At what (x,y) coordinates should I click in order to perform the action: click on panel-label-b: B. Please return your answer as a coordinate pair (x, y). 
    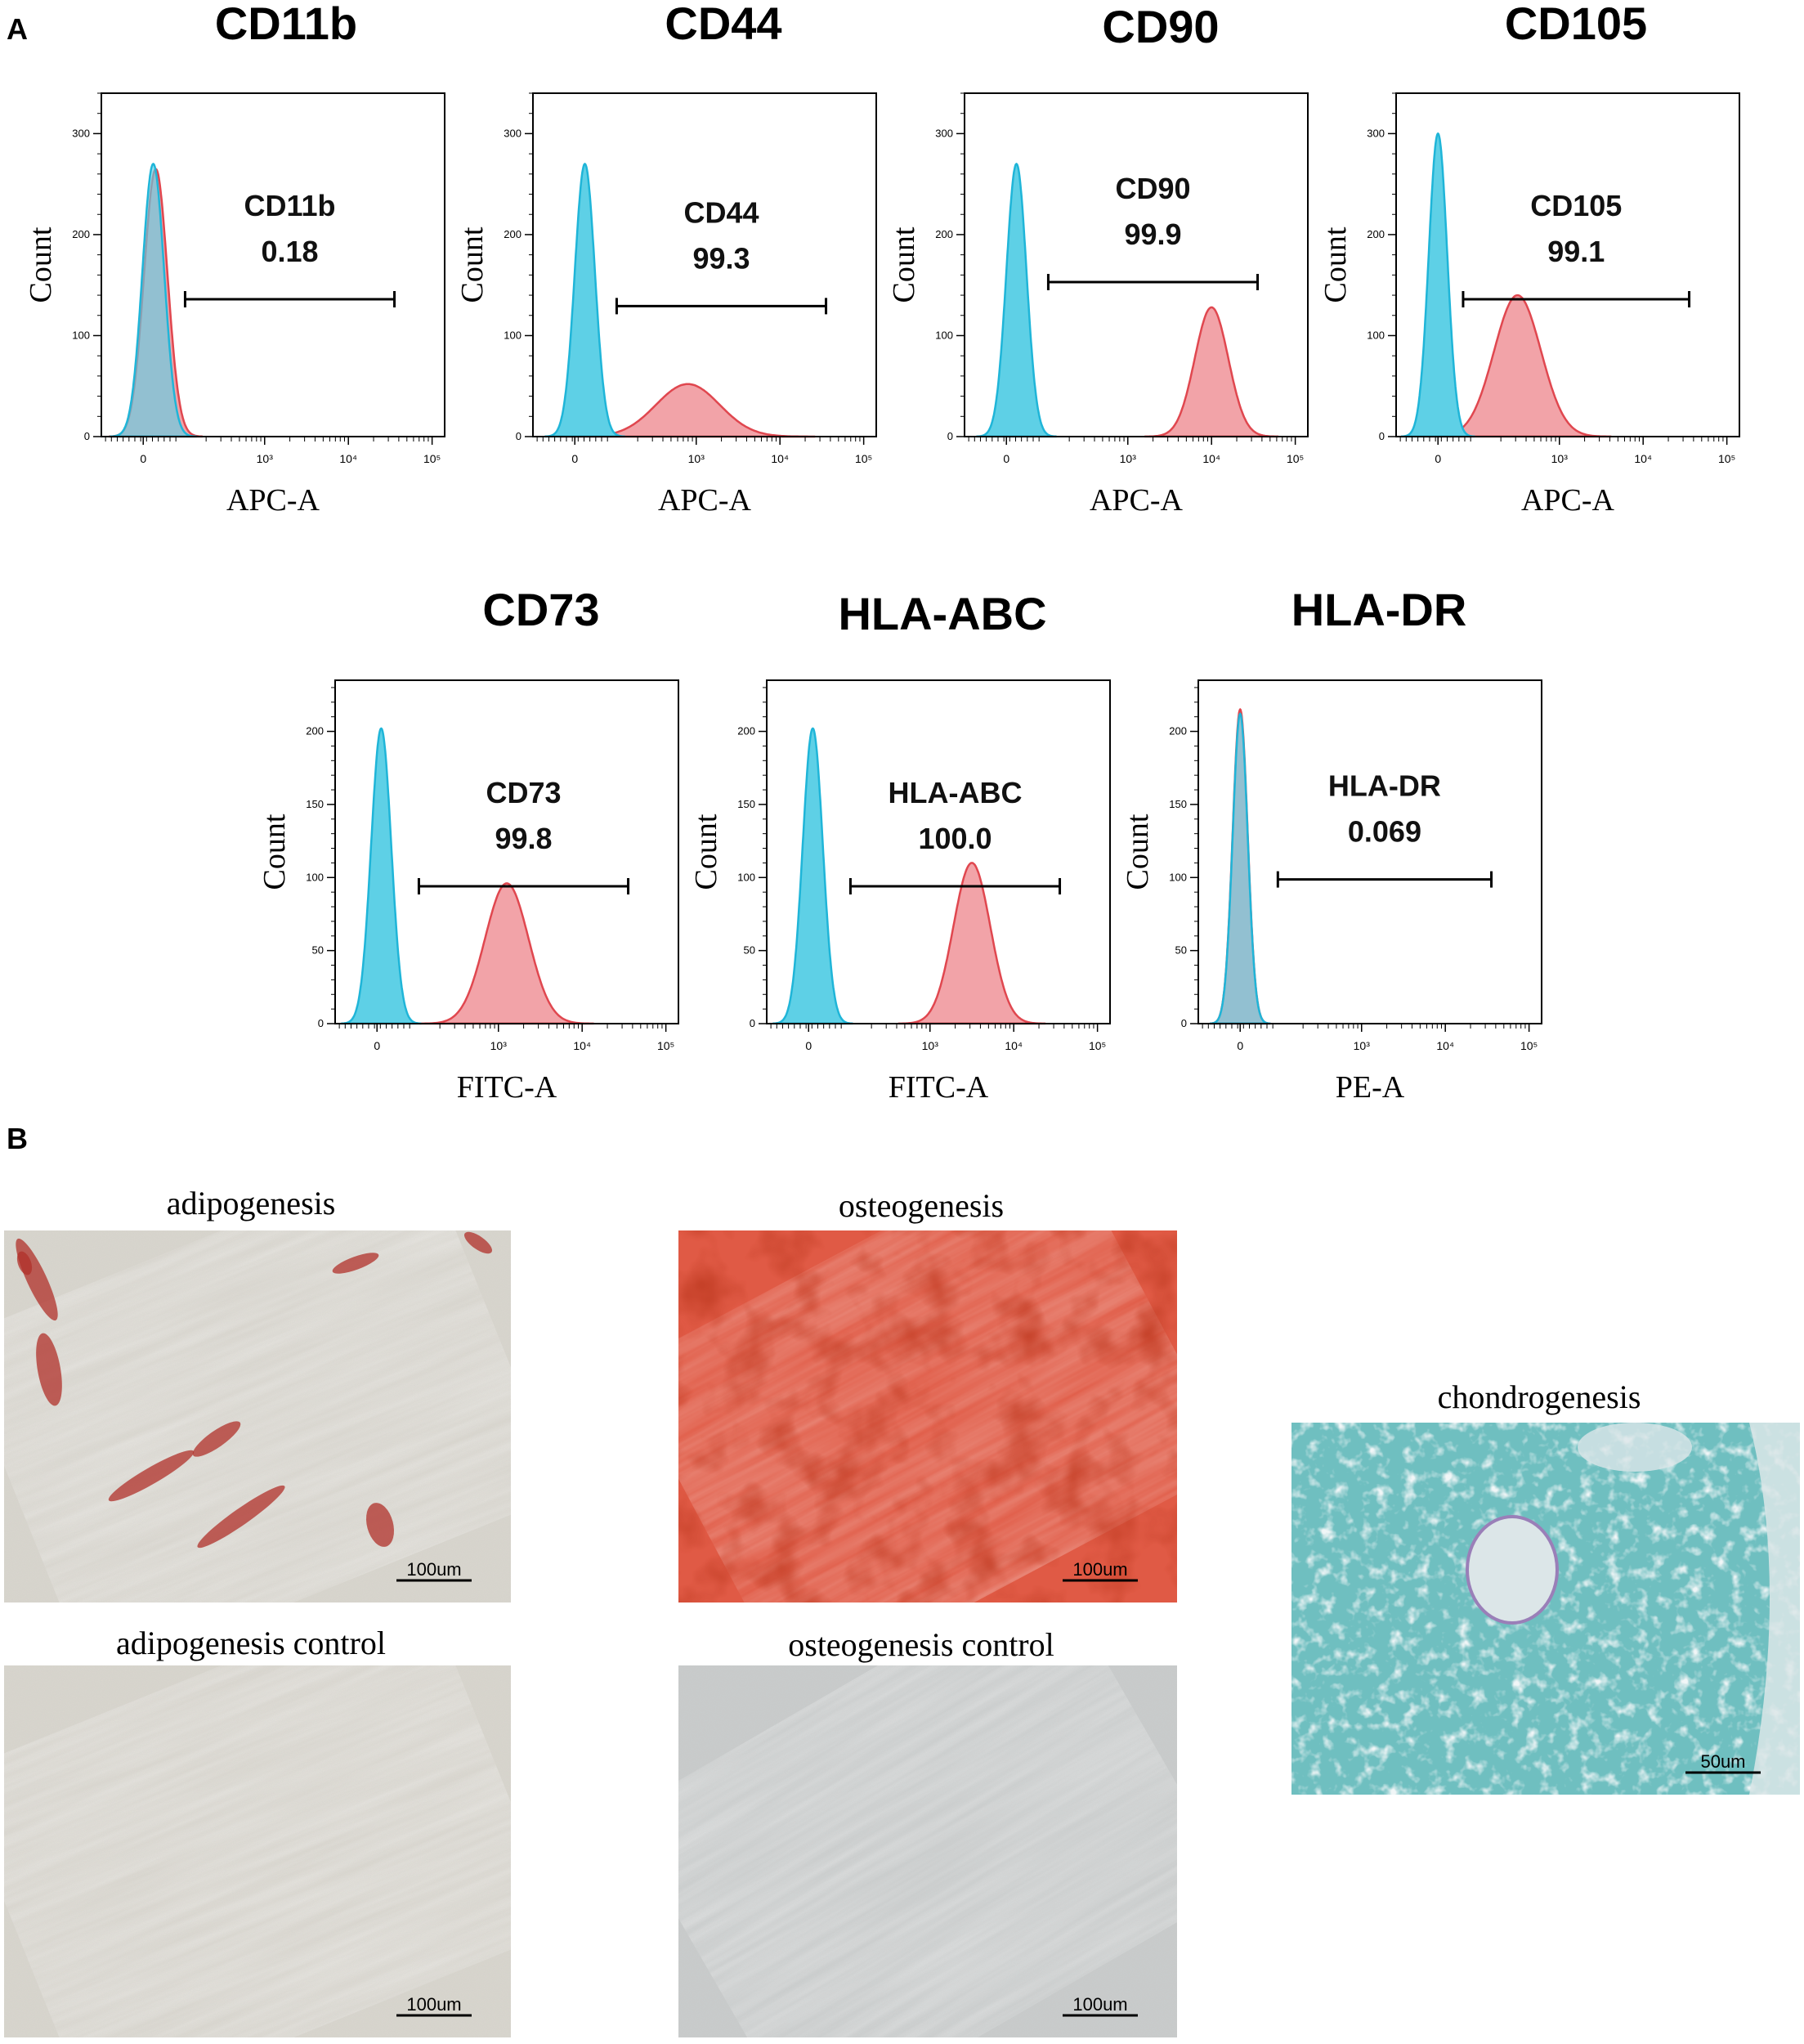
    Looking at the image, I should click on (17, 1138).